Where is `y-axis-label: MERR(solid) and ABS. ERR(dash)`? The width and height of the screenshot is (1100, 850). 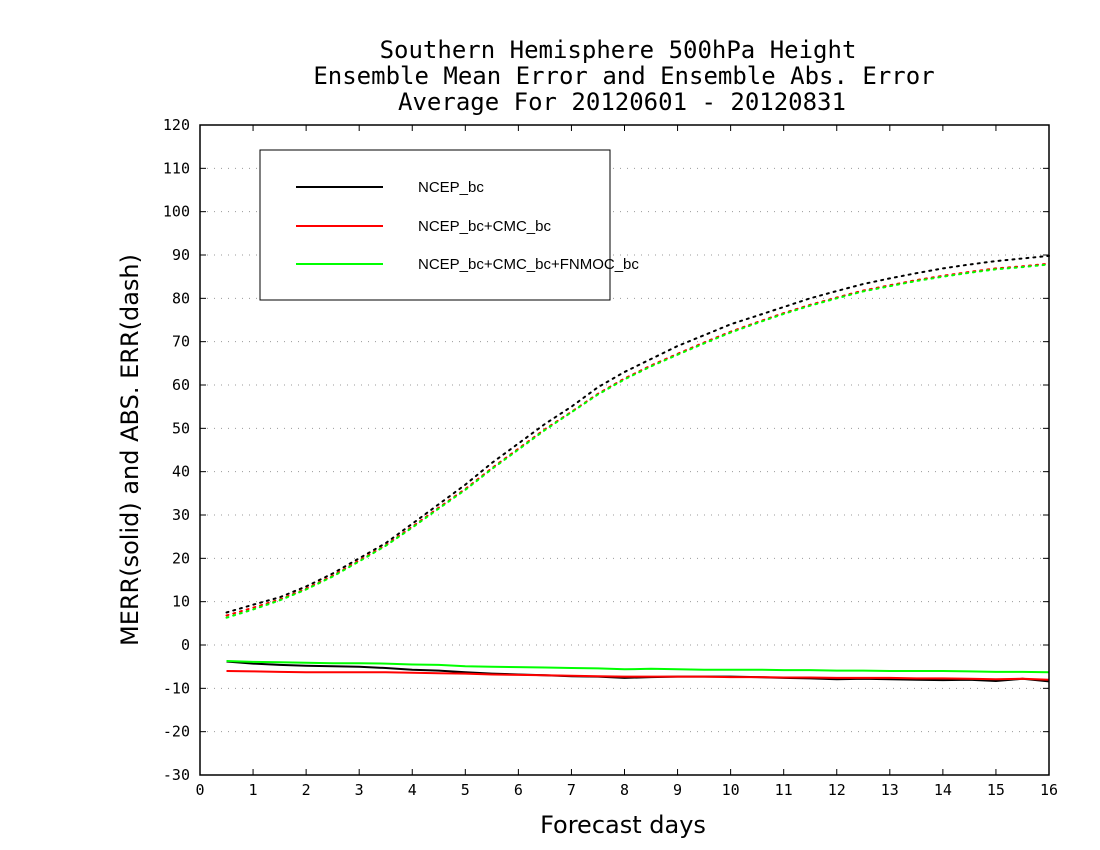
y-axis-label: MERR(solid) and ABS. ERR(dash) is located at coordinates (130, 450).